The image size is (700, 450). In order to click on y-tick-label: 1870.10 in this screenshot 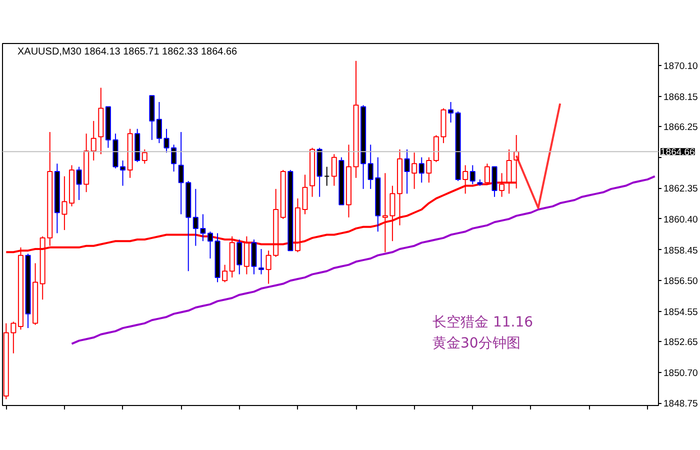, I will do `click(681, 66)`.